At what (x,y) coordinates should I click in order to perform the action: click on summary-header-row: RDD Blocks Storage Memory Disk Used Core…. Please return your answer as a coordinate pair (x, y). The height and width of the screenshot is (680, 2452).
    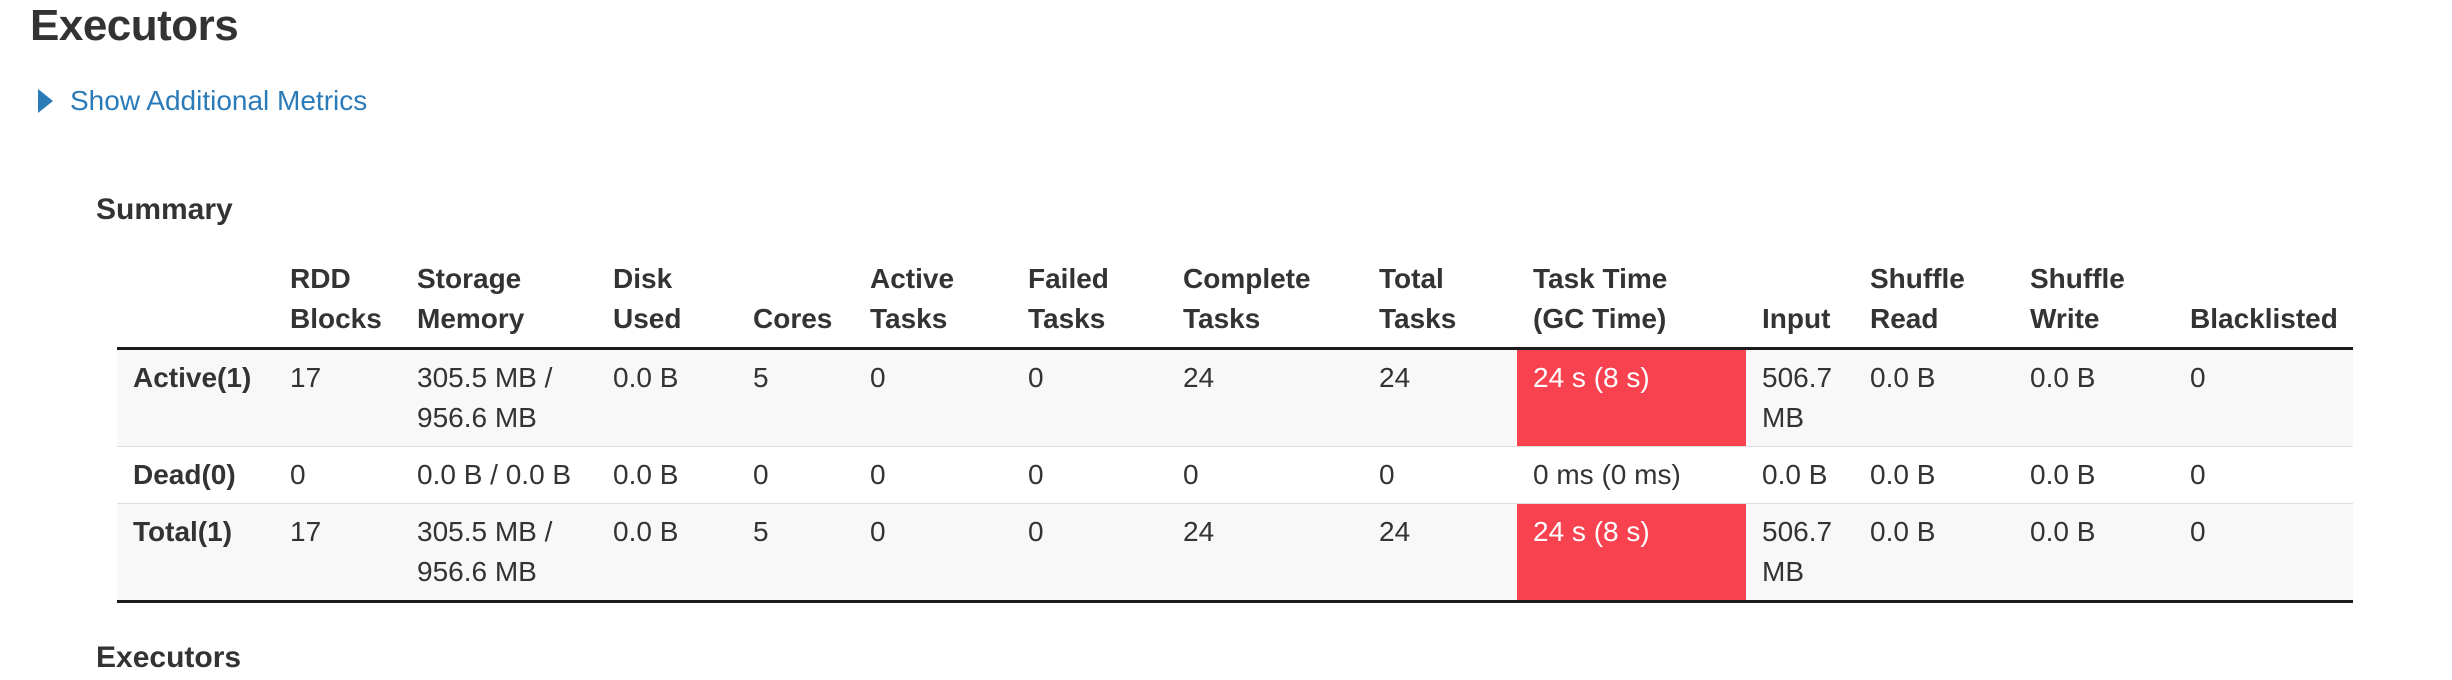
    Looking at the image, I should click on (1235, 300).